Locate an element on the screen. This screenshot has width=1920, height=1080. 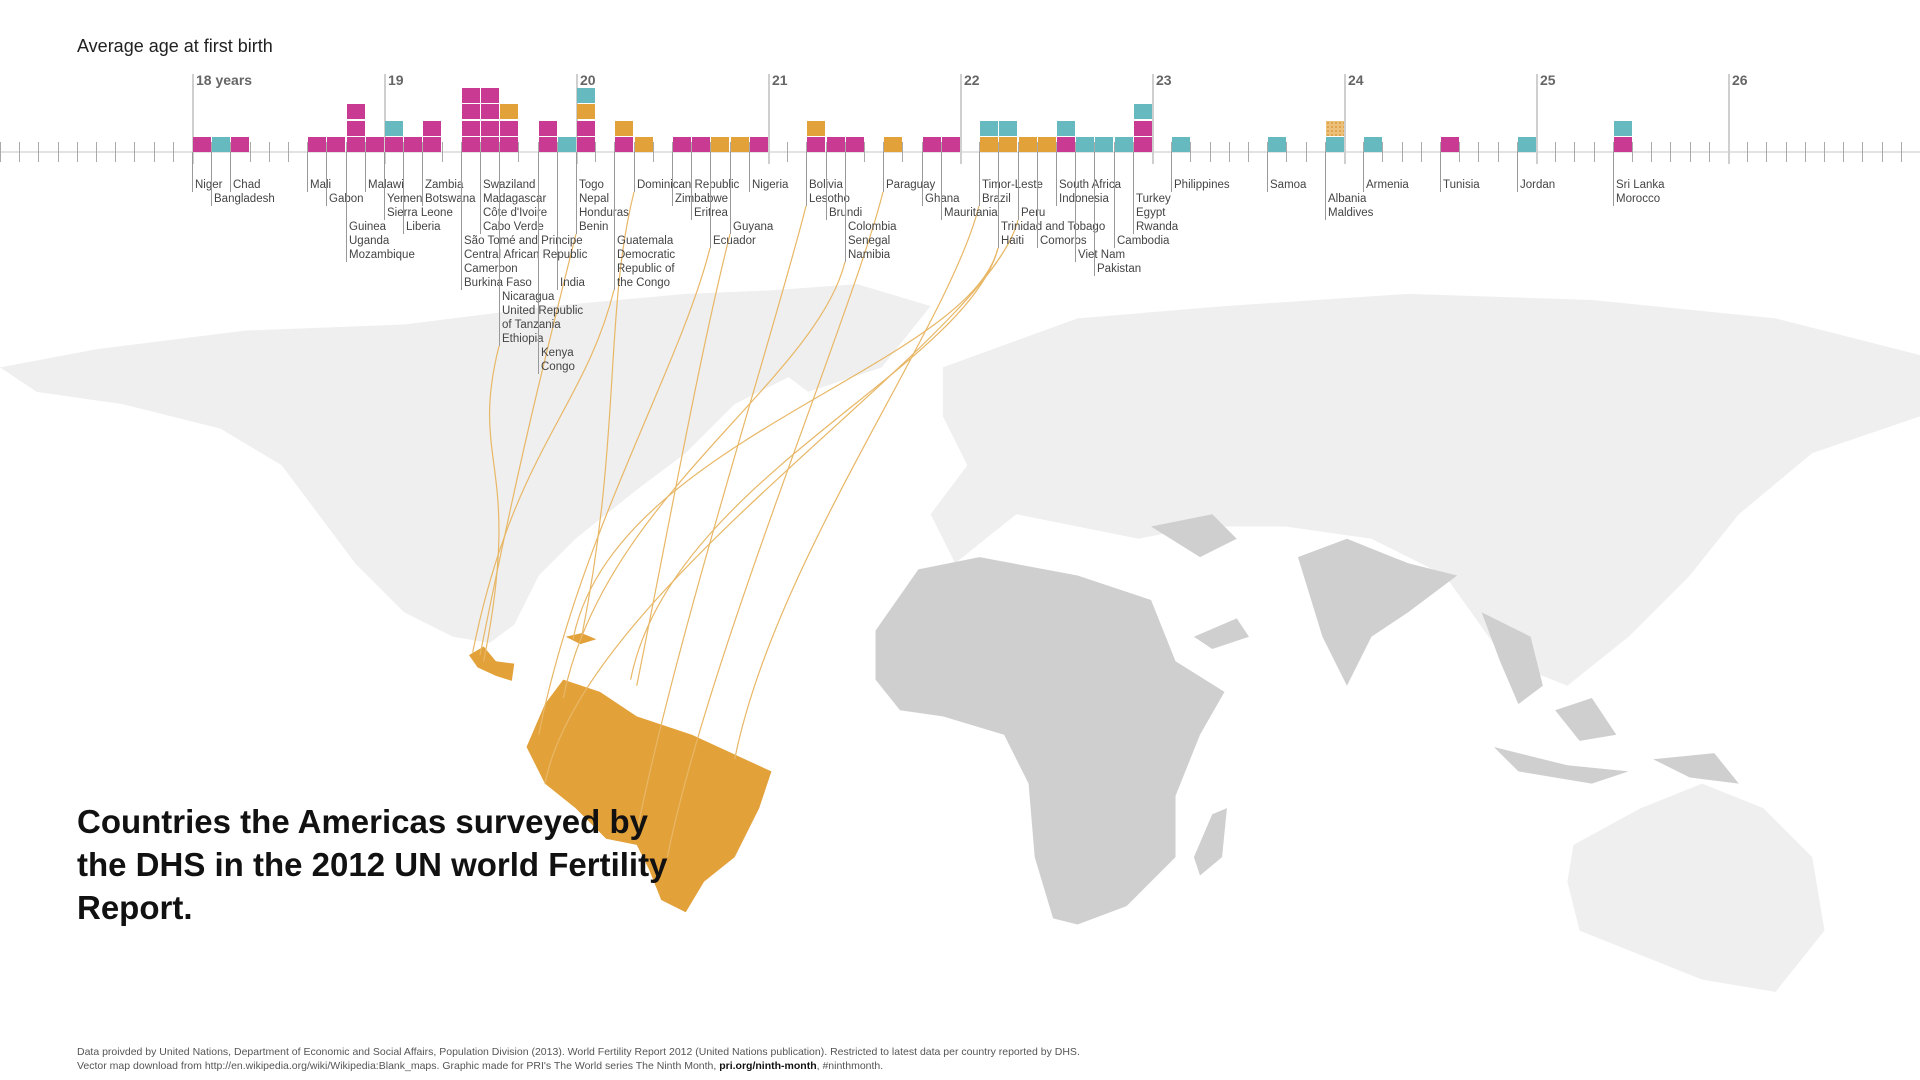
country-label: Senegal is located at coordinates (869, 241).